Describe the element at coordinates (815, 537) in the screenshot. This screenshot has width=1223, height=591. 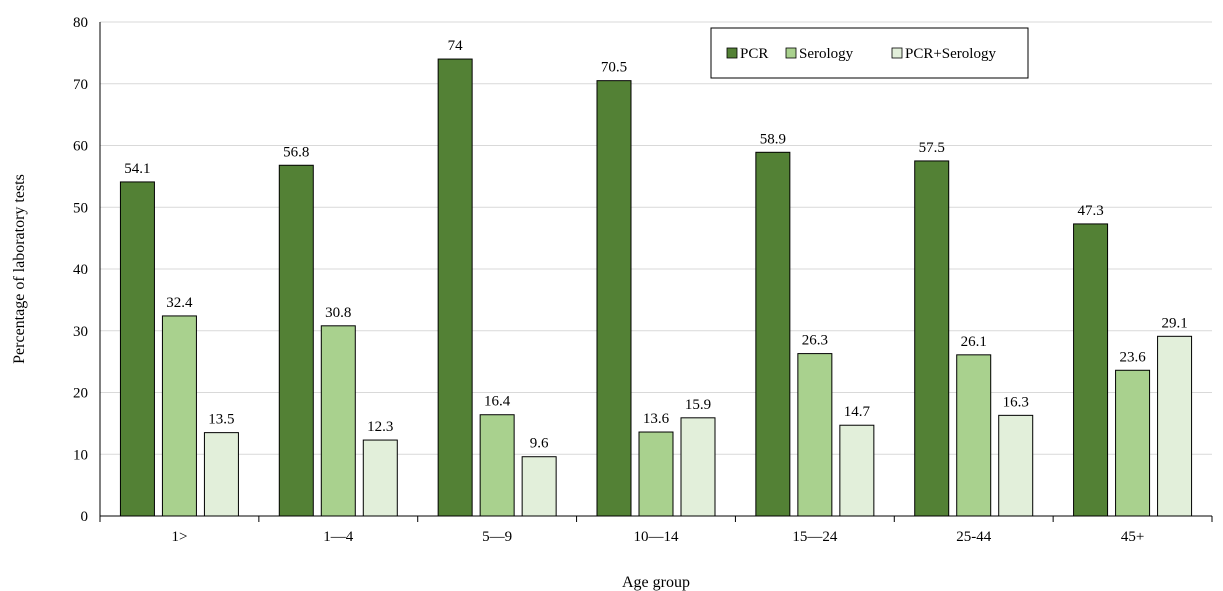
I see `x-tick-label: 15—24` at that location.